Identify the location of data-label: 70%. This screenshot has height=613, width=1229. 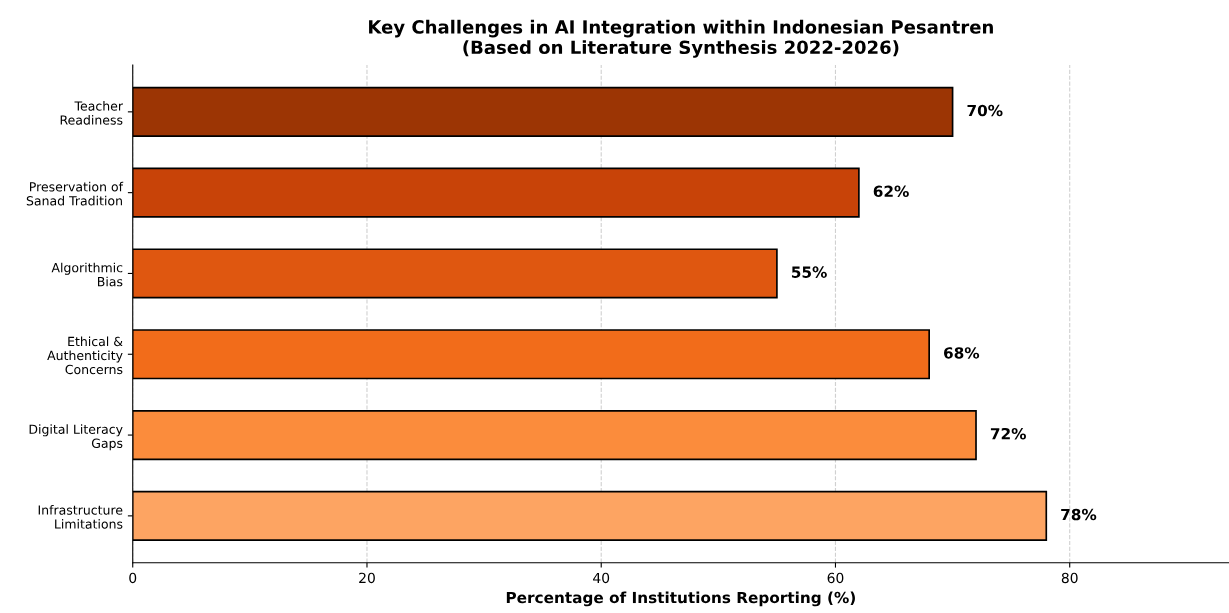
(985, 110).